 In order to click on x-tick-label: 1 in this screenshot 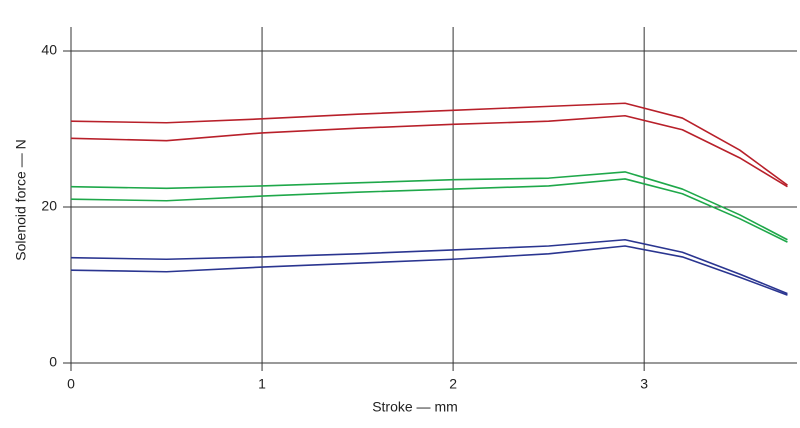, I will do `click(262, 384)`.